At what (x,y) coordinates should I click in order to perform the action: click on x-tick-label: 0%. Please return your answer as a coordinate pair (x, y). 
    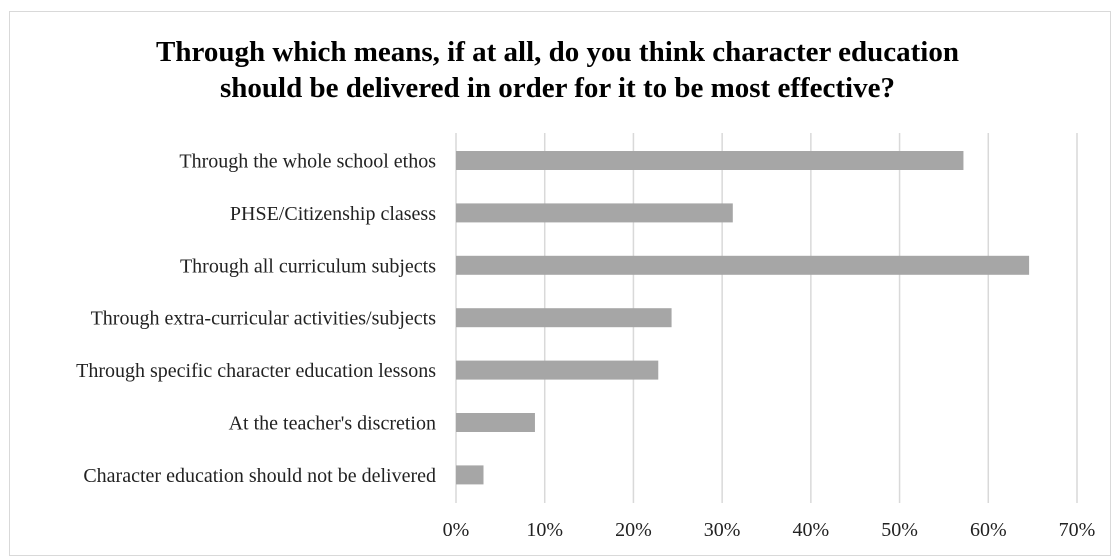
    Looking at the image, I should click on (456, 530).